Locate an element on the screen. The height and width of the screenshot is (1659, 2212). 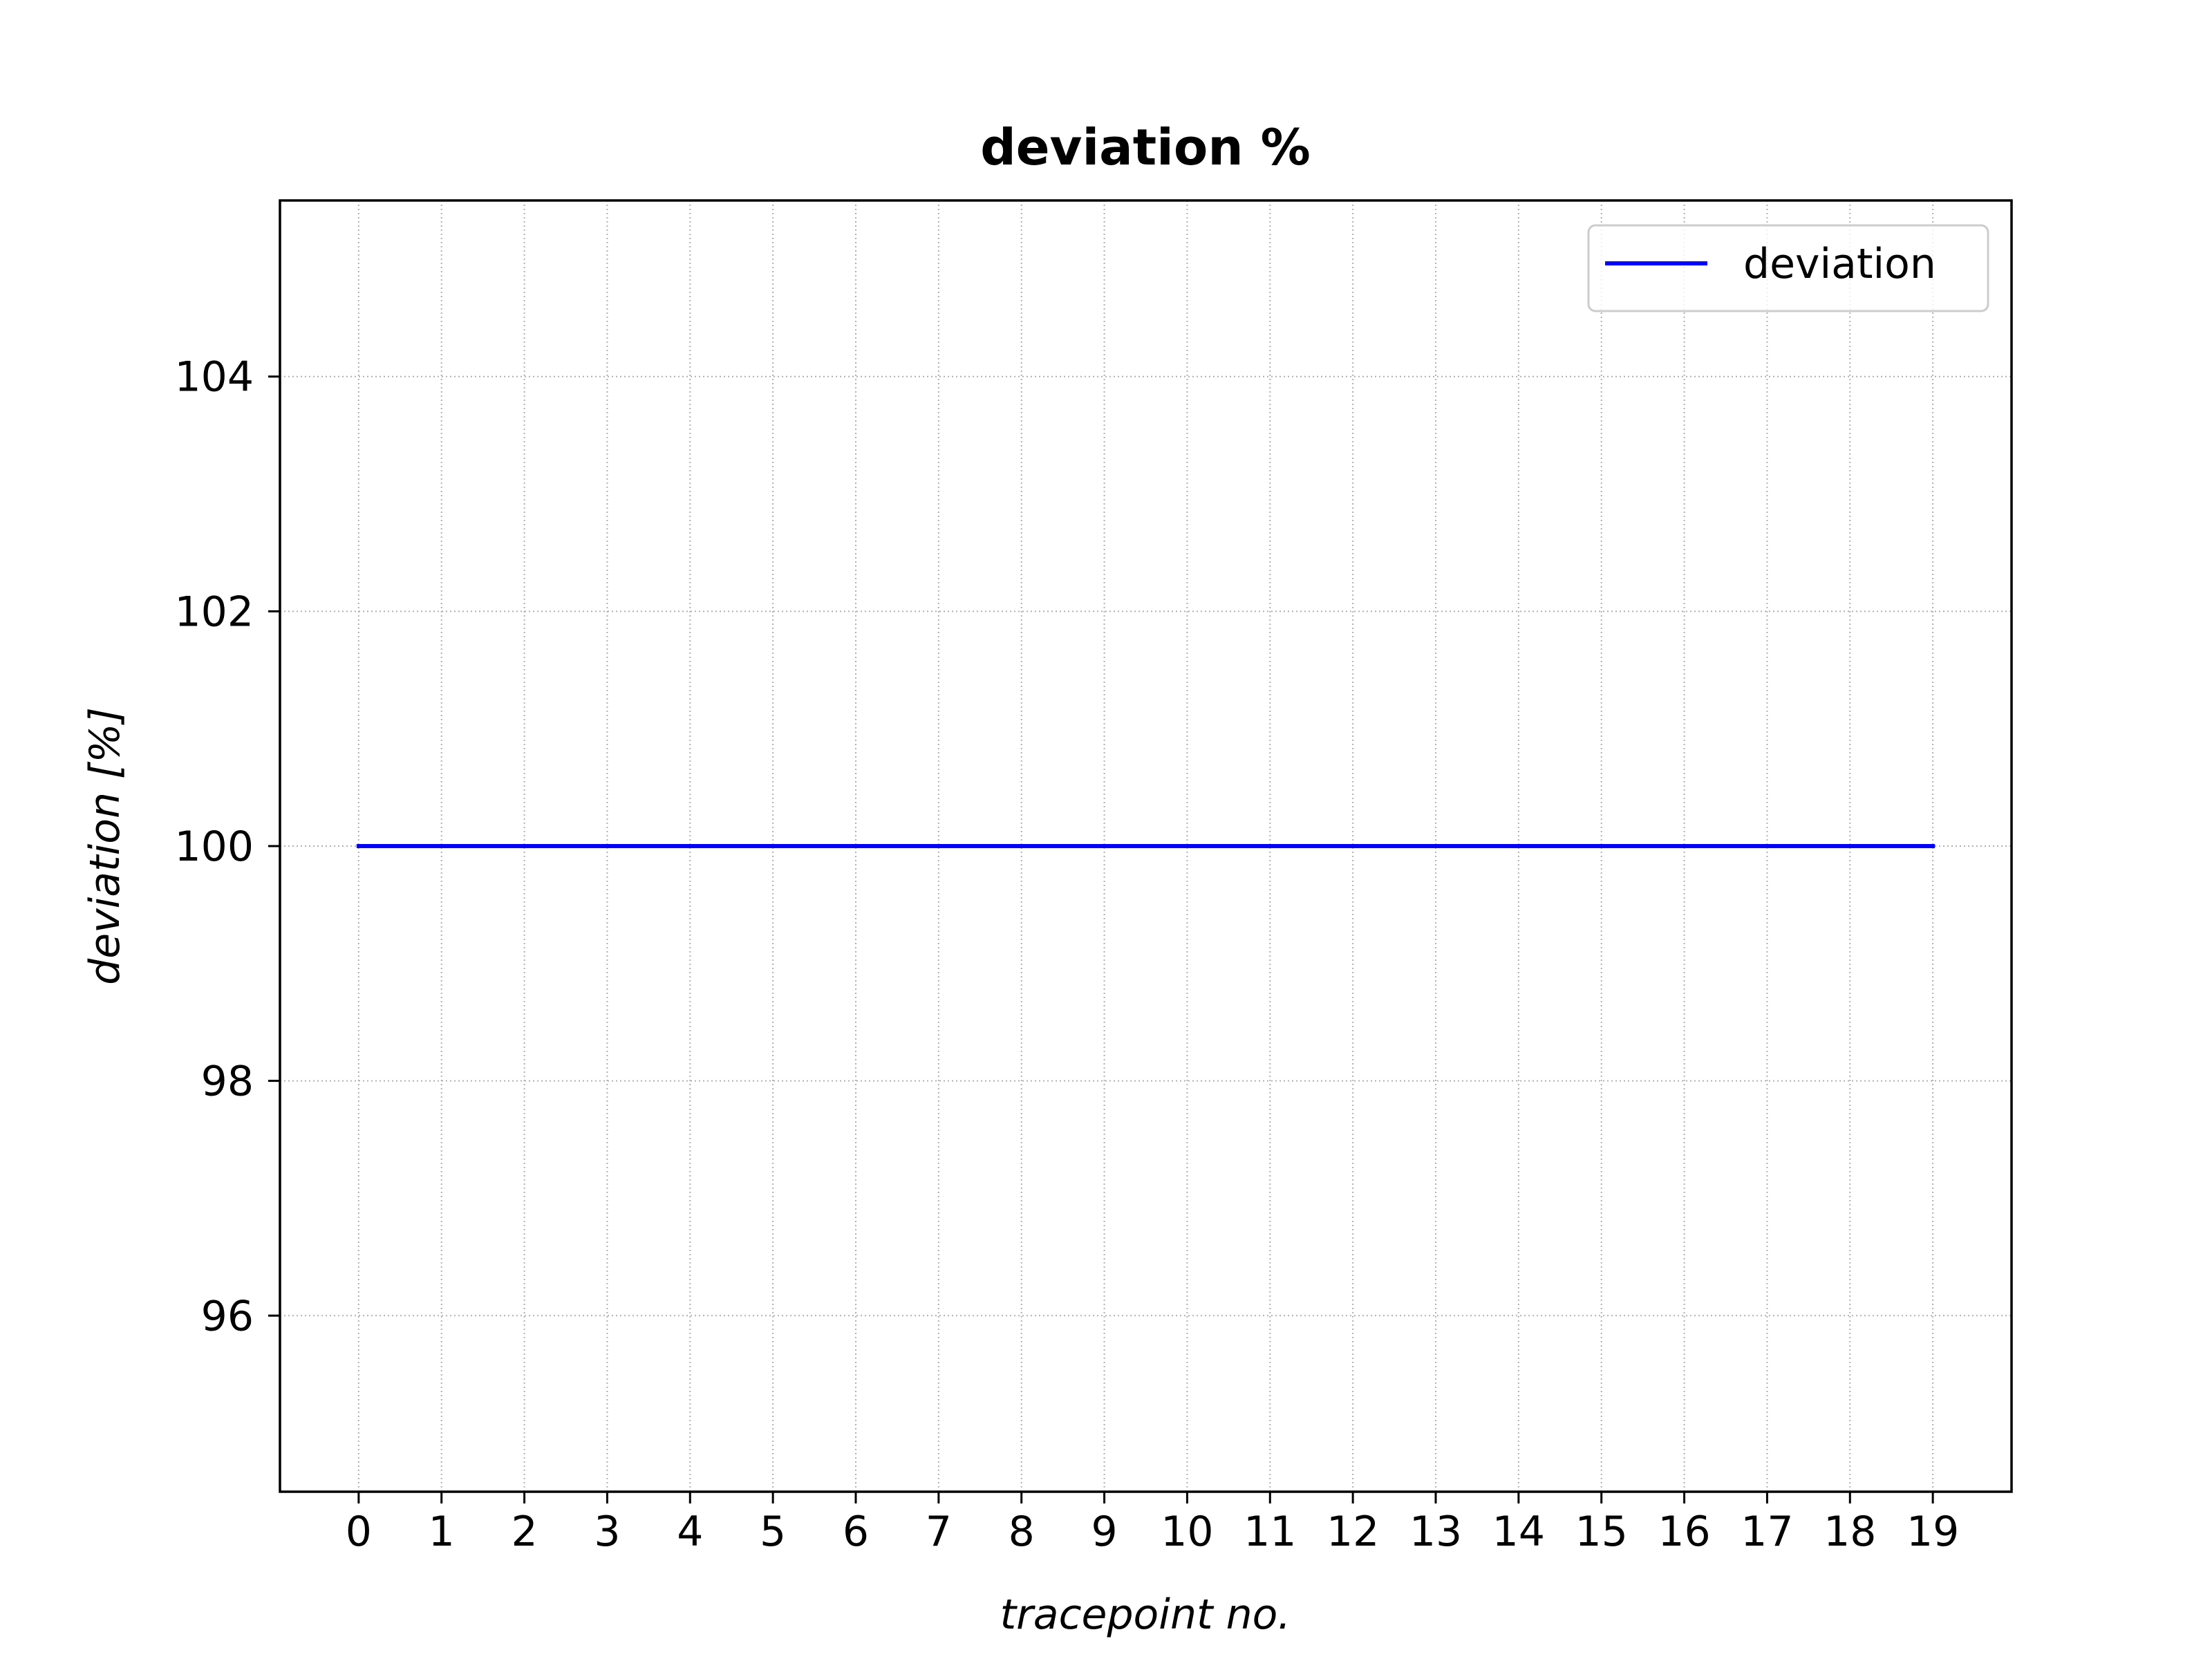
chart-title: deviation % is located at coordinates (1145, 147).